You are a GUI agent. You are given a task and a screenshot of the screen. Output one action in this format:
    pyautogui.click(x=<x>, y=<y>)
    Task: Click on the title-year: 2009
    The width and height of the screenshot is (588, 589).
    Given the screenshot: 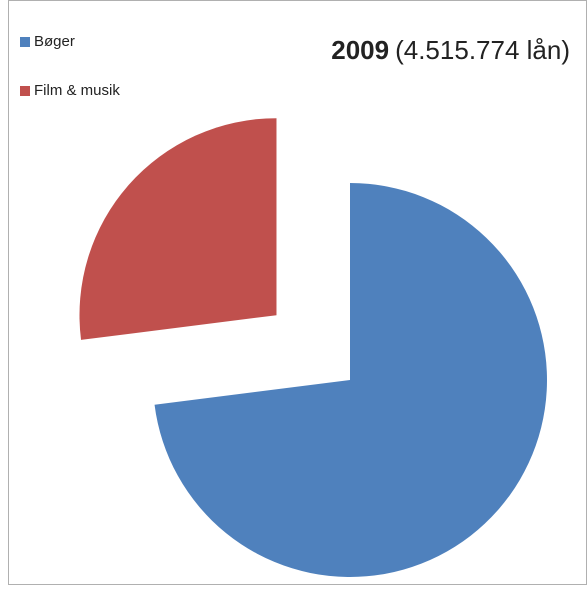 What is the action you would take?
    pyautogui.click(x=360, y=50)
    